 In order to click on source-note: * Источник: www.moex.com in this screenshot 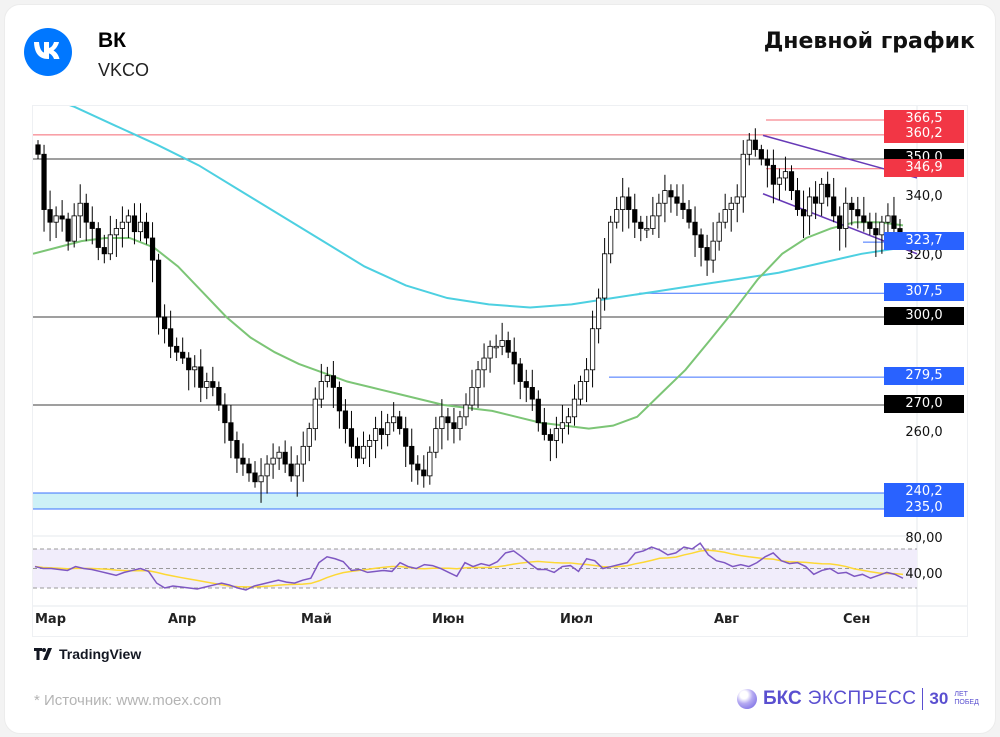, I will do `click(128, 700)`.